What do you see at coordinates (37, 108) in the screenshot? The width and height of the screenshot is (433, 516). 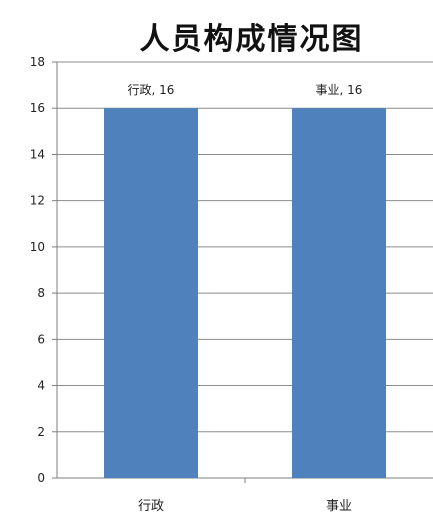 I see `y-tick-label: 16` at bounding box center [37, 108].